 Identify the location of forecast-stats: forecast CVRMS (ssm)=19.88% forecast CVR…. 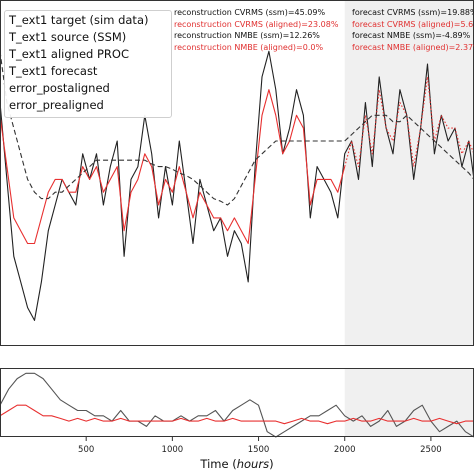
(413, 31).